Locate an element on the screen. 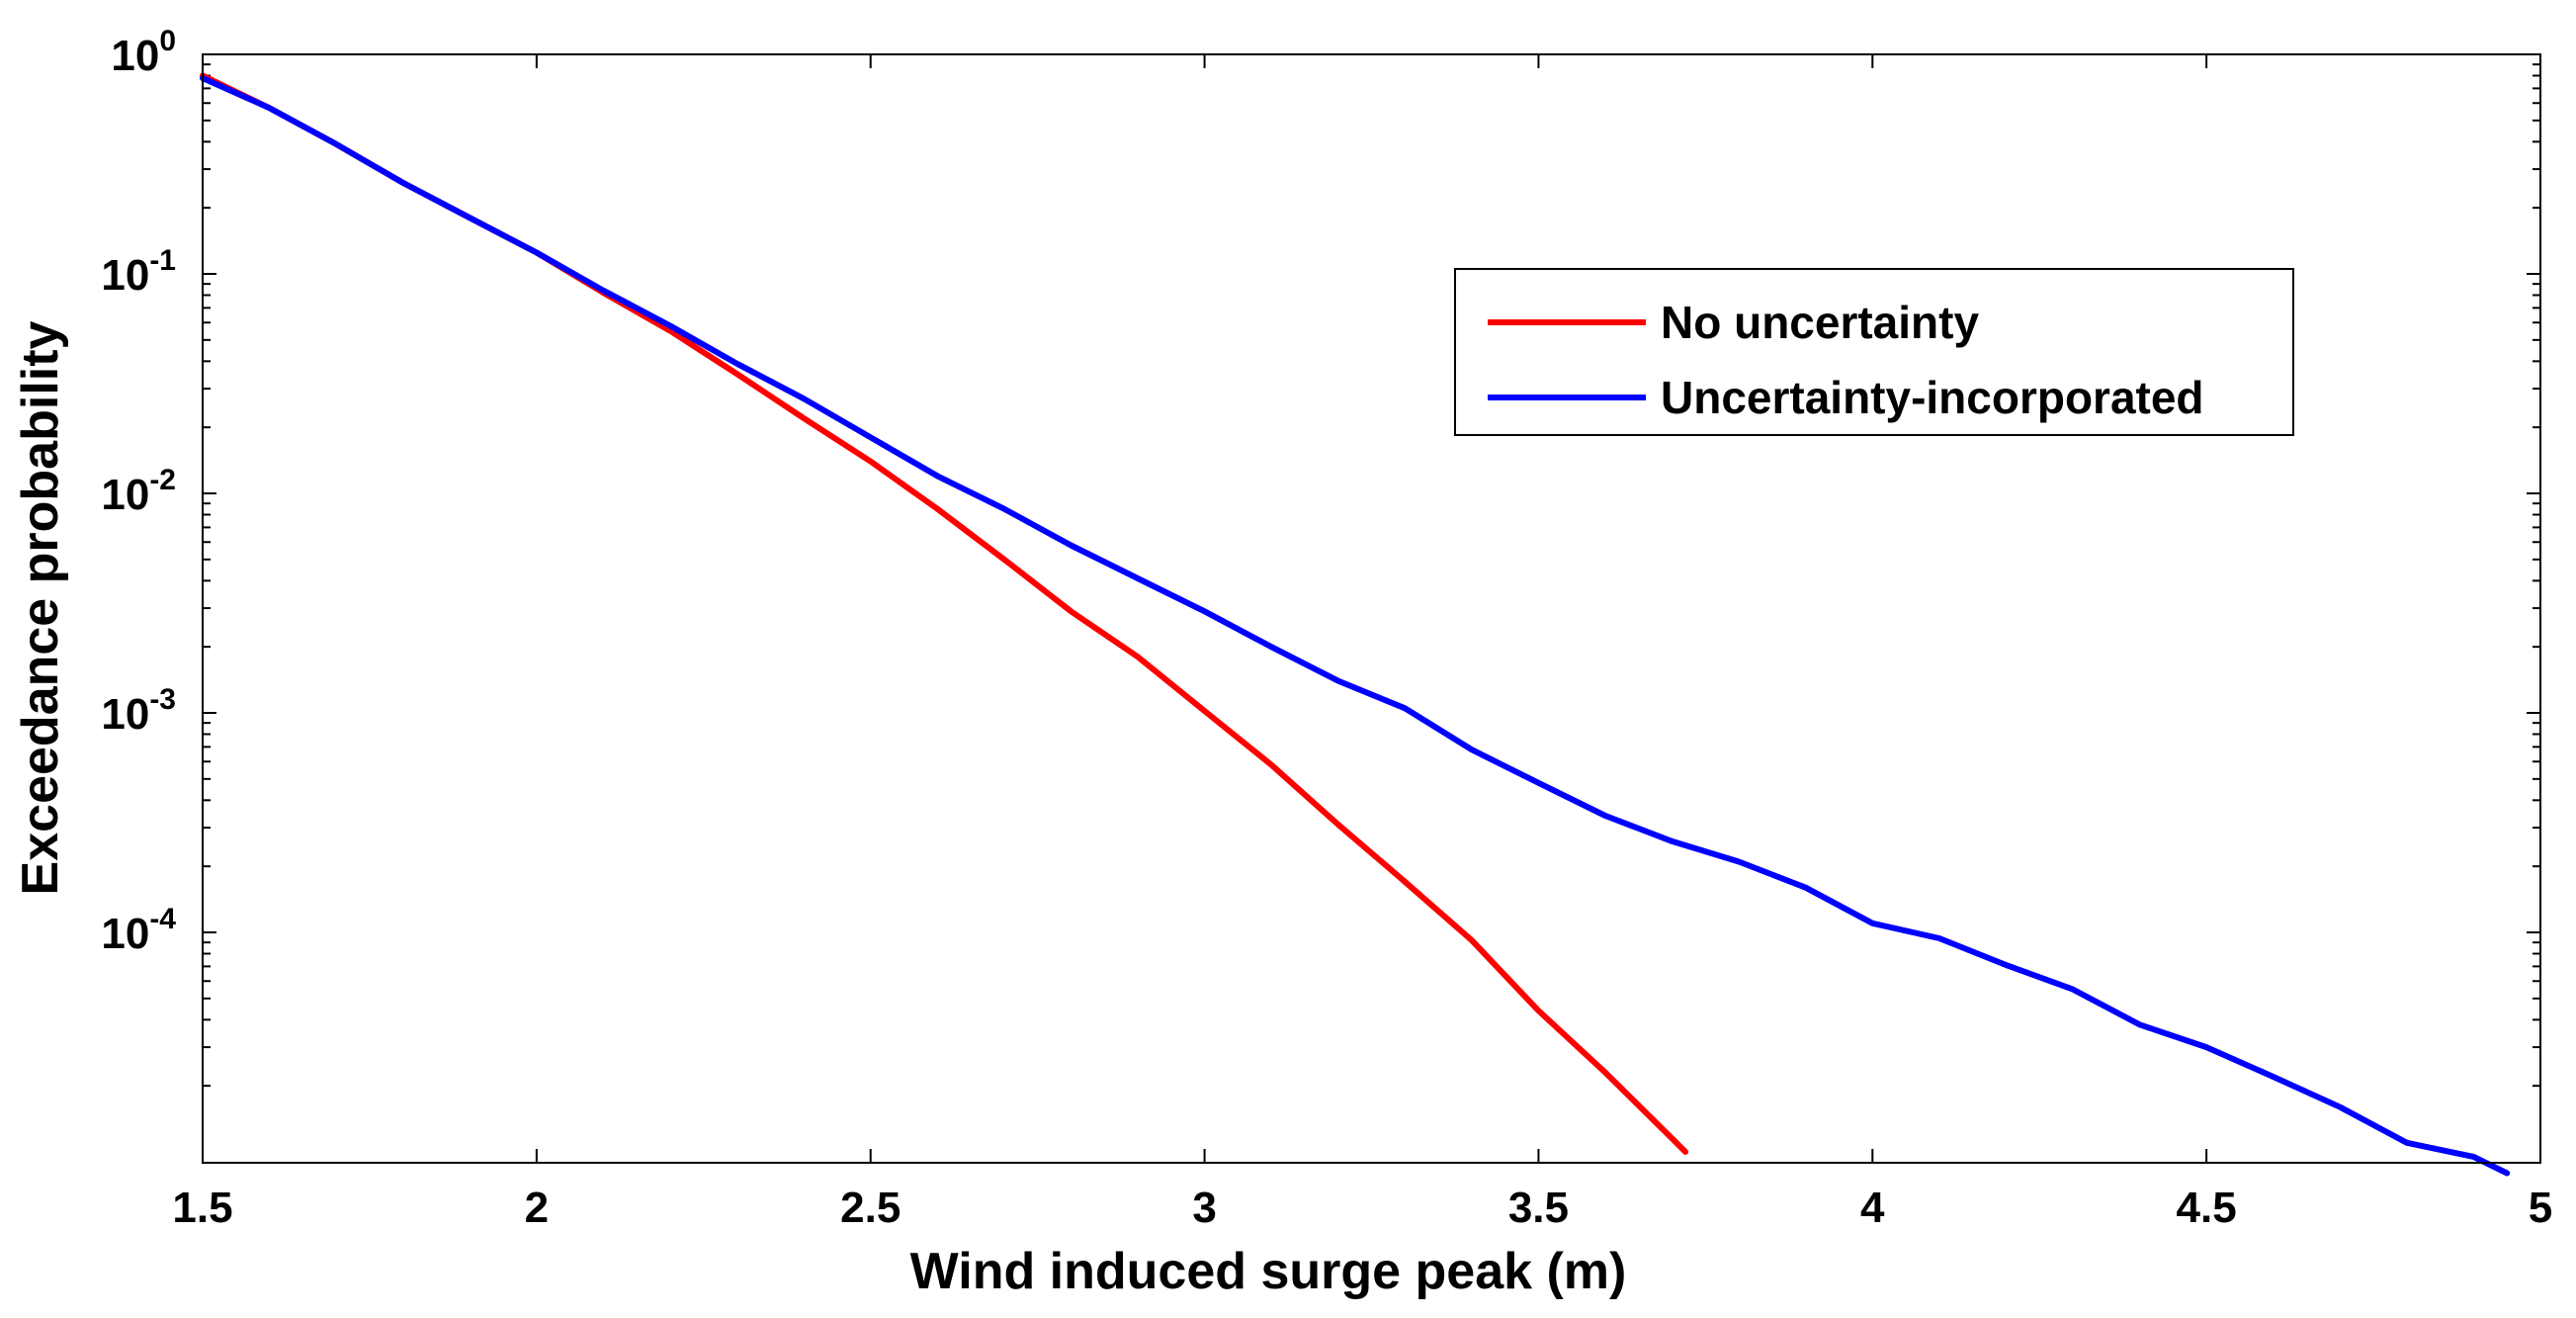 The image size is (2576, 1318). x-tick-labels: 1.5 2 2.5 3 3.5 4 4.5 5 is located at coordinates (1362, 1208).